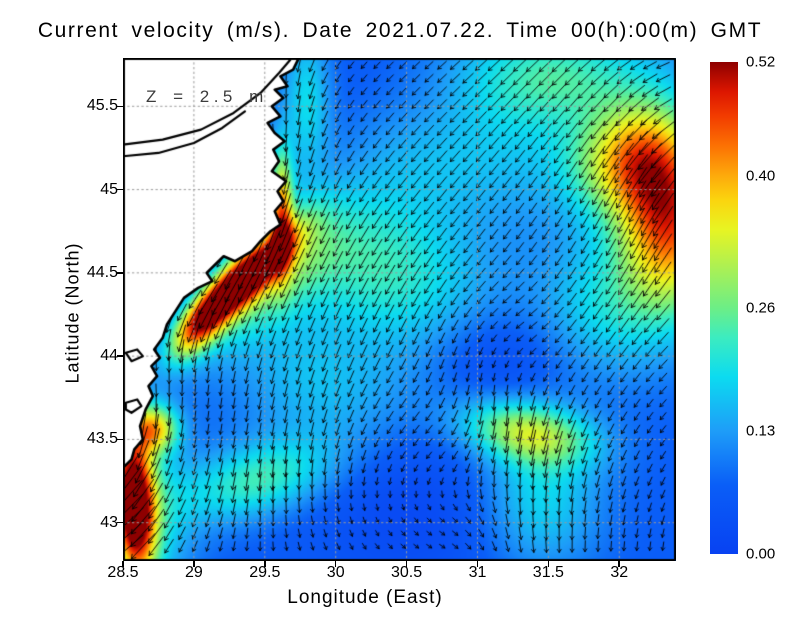 Image resolution: width=800 pixels, height=618 pixels. What do you see at coordinates (477, 572) in the screenshot?
I see `x-tick-label: 31` at bounding box center [477, 572].